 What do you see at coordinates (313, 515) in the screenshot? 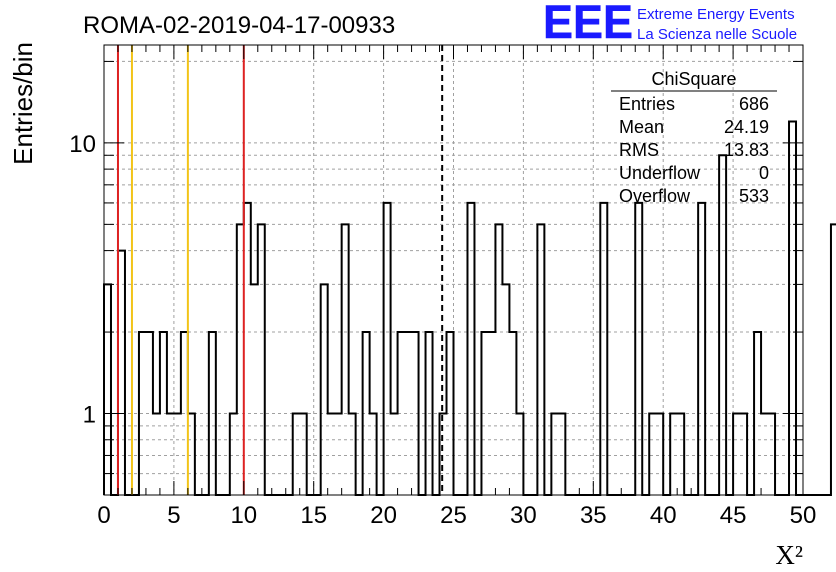
I see `x-tick-label: 15` at bounding box center [313, 515].